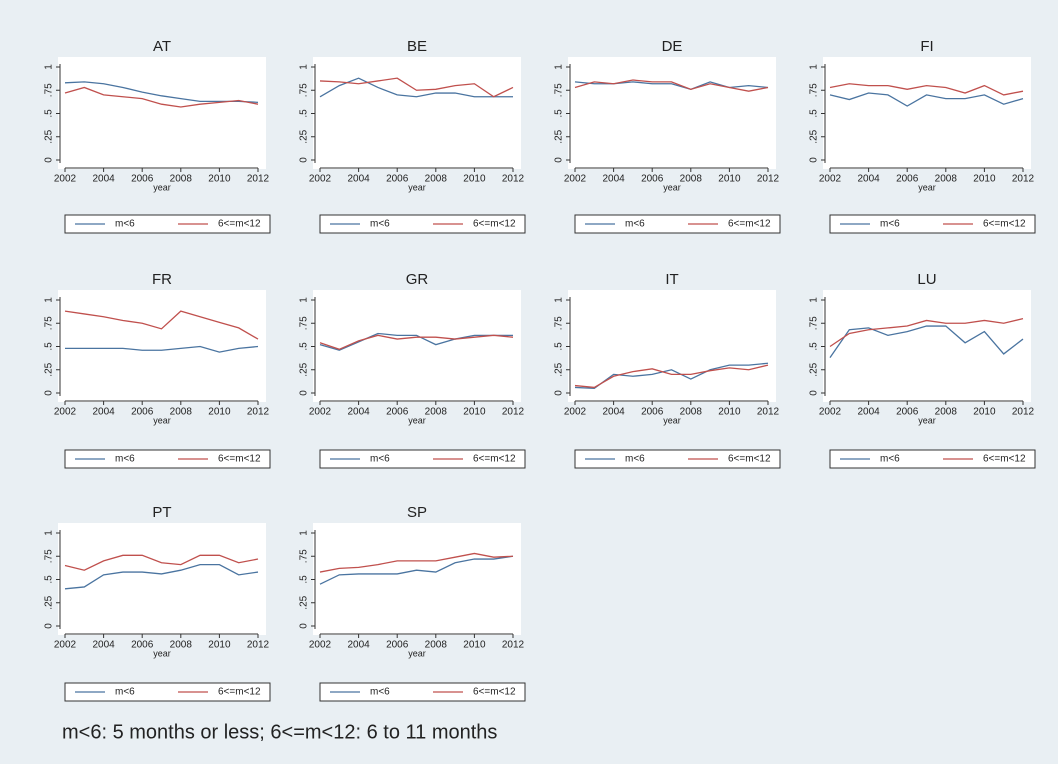 This screenshot has width=1058, height=764. Describe the element at coordinates (162, 46) in the screenshot. I see `panel-title: AT` at that location.